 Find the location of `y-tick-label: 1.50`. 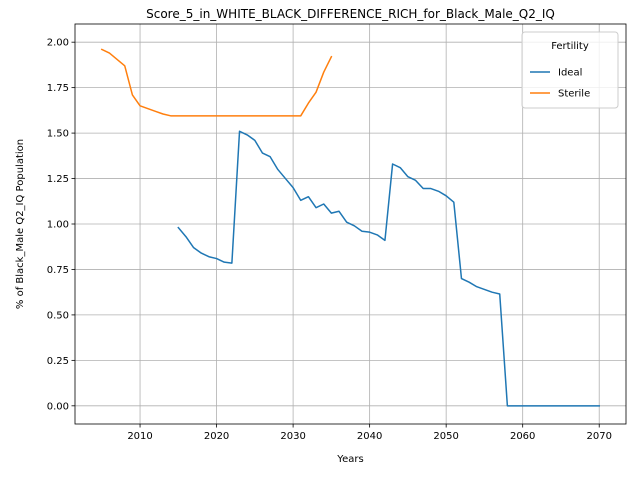

y-tick-label: 1.50 is located at coordinates (58, 134).